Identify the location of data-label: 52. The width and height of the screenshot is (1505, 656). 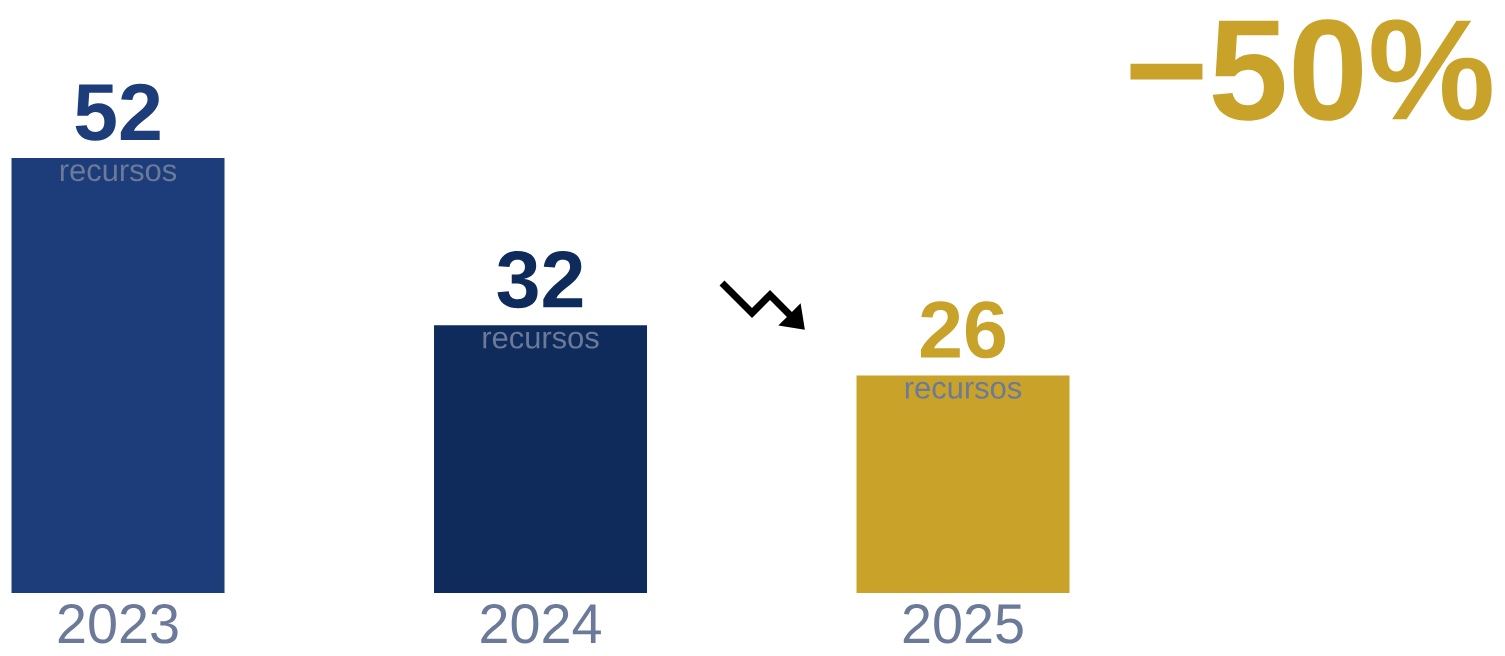
(117, 112).